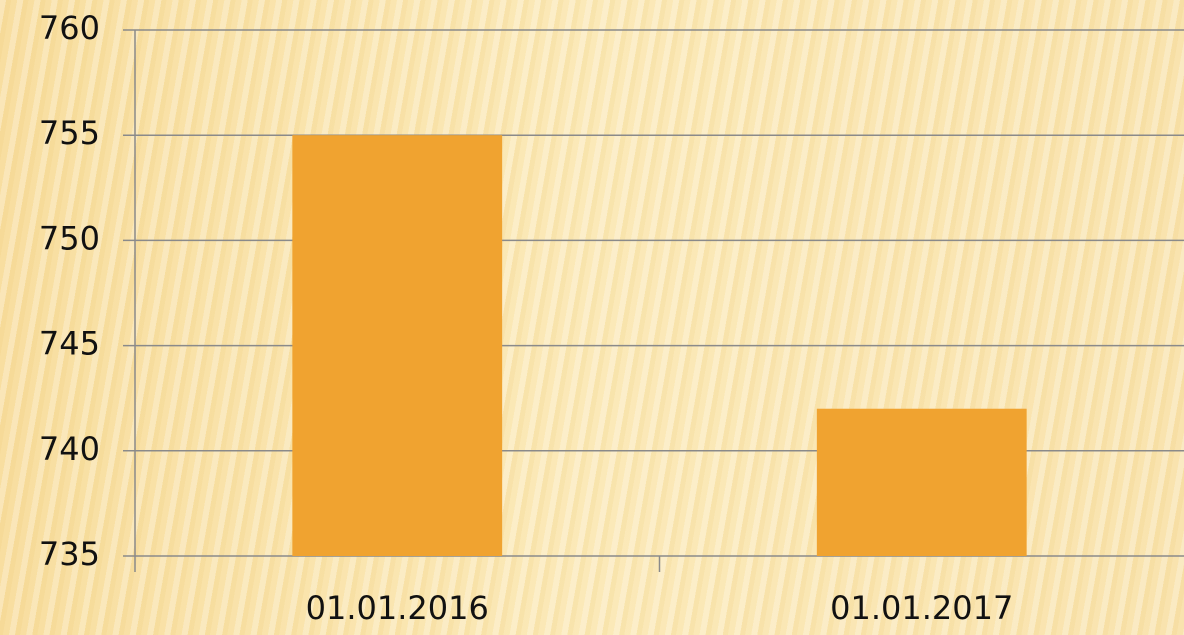  I want to click on y-tick-label: 750, so click(69, 238).